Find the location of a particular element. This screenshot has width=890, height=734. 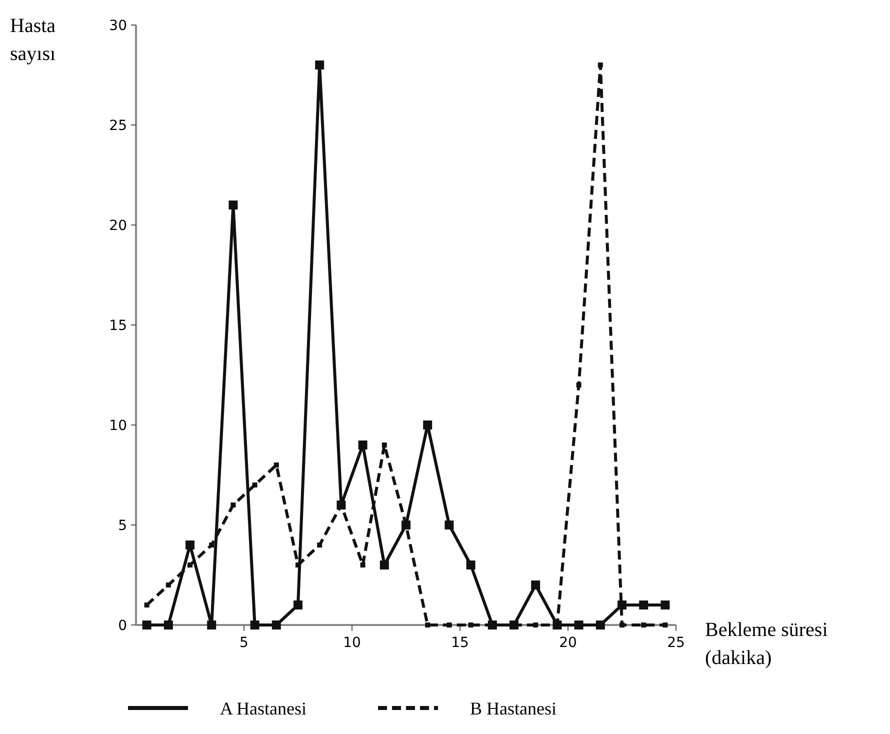

x-tick-label: 20 is located at coordinates (568, 643).